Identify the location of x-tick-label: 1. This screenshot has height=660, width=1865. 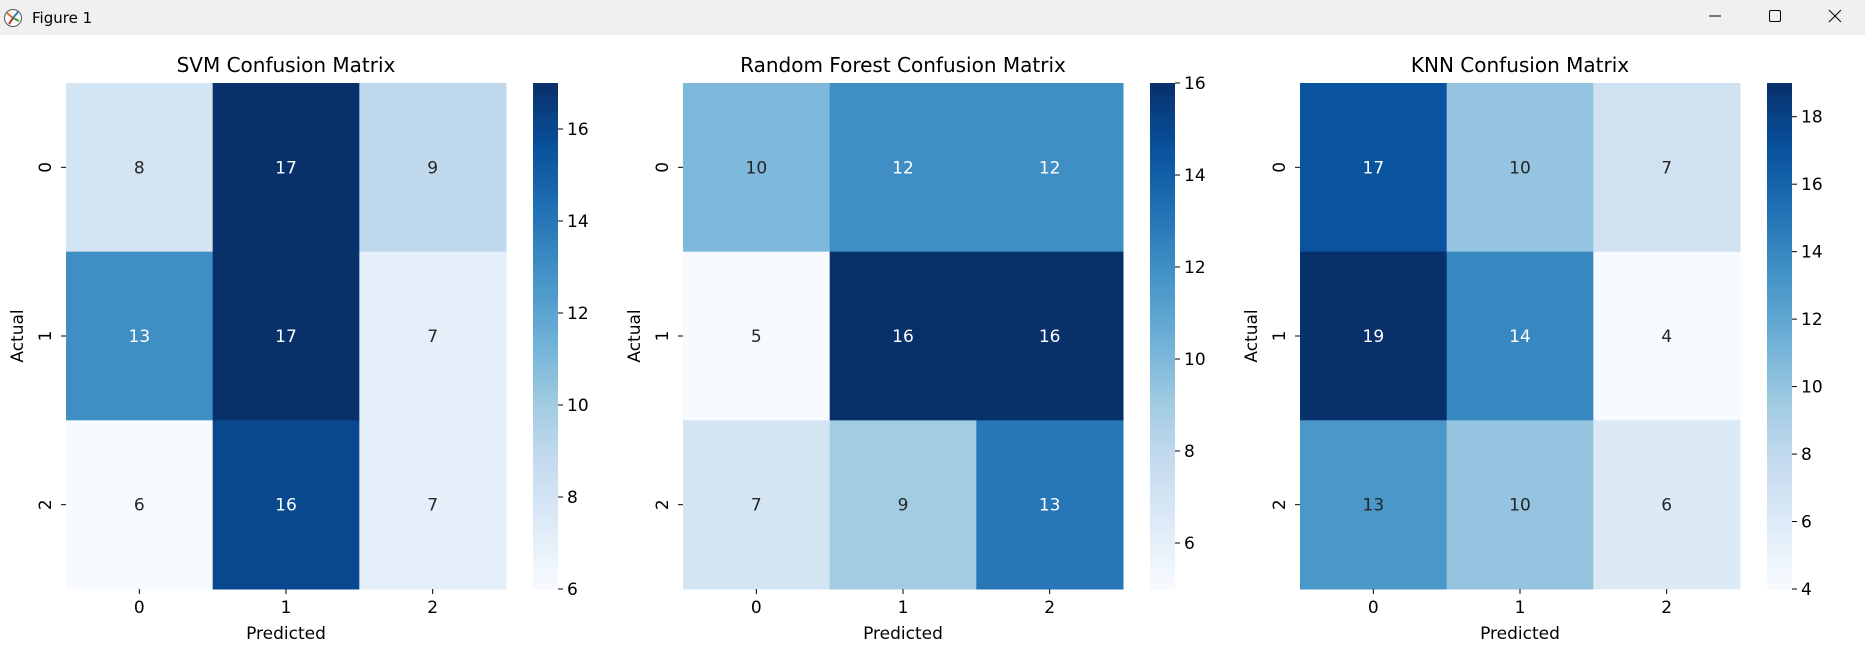
(286, 608).